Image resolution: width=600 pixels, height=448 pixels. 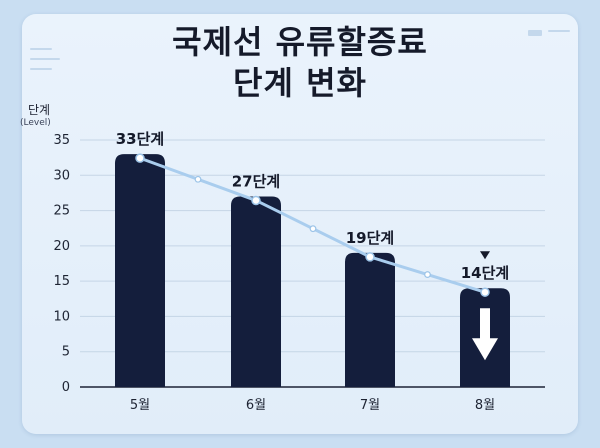 What do you see at coordinates (256, 405) in the screenshot?
I see `x-tick-label: 6월` at bounding box center [256, 405].